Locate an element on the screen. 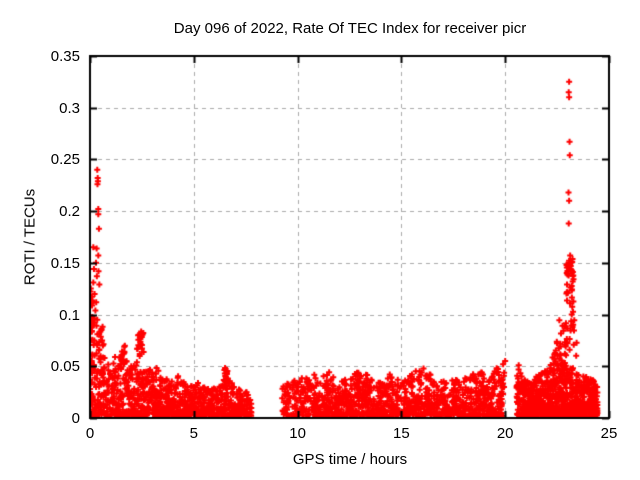 The image size is (640, 480). y-tick-label: 0.15 is located at coordinates (65, 263).